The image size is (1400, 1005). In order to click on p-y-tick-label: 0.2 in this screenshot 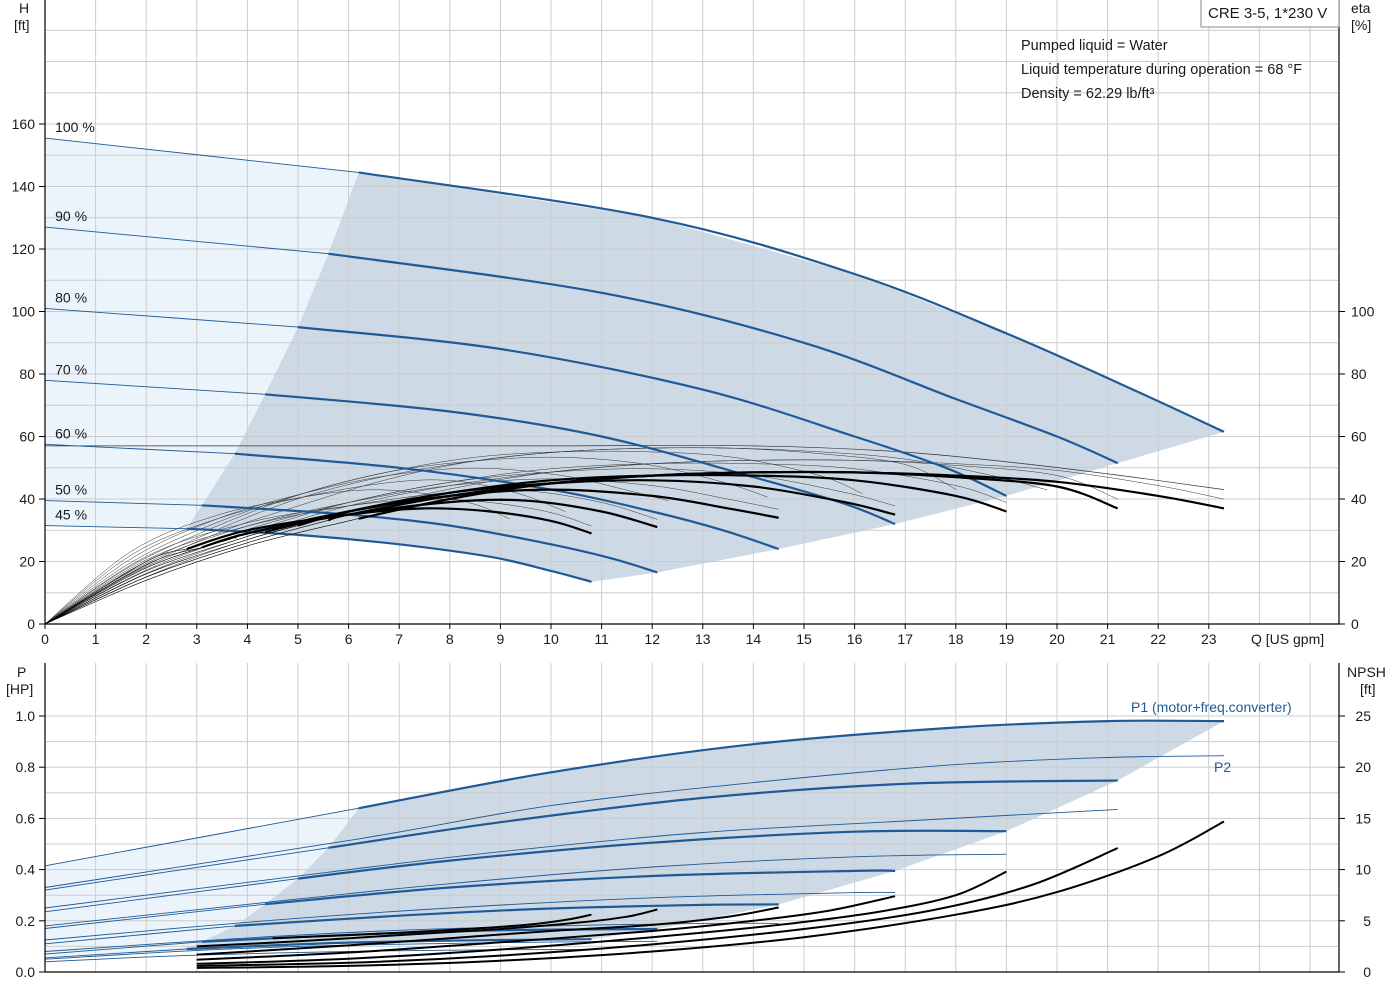, I will do `click(26, 921)`.